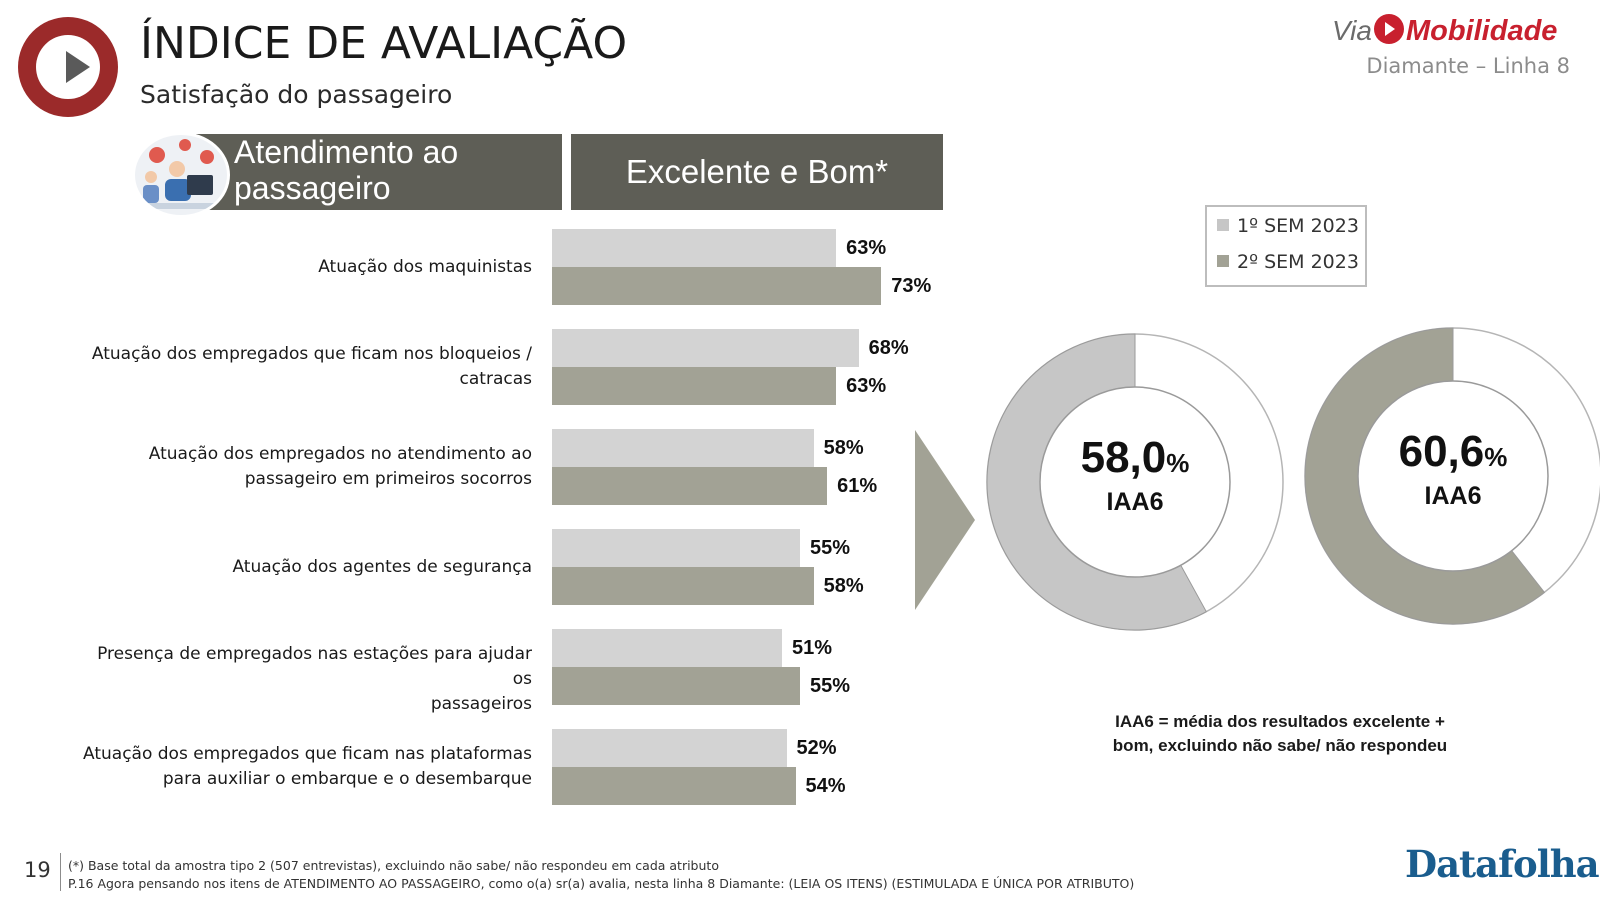 This screenshot has width=1600, height=900. Describe the element at coordinates (1441, 451) in the screenshot. I see `donut-value-number: 60,6` at that location.